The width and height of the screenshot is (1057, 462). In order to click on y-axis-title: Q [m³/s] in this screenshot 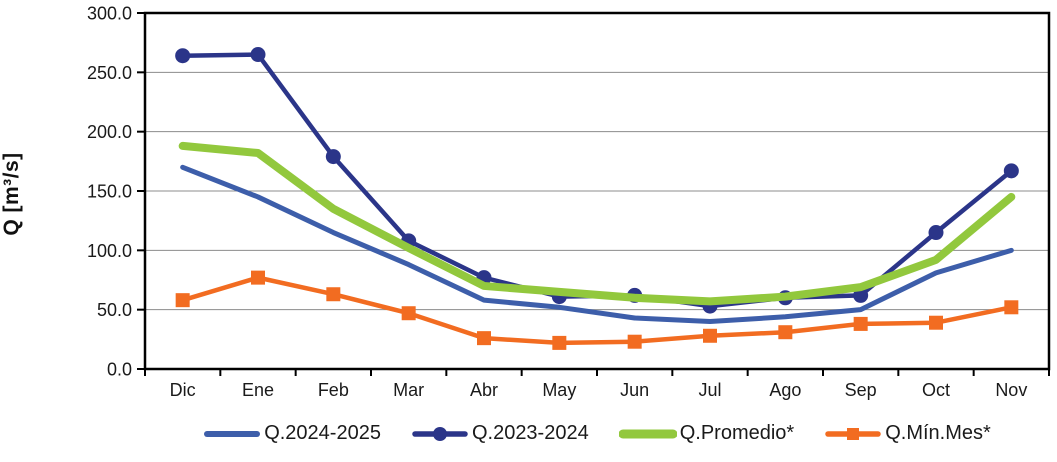, I will do `click(11, 194)`.